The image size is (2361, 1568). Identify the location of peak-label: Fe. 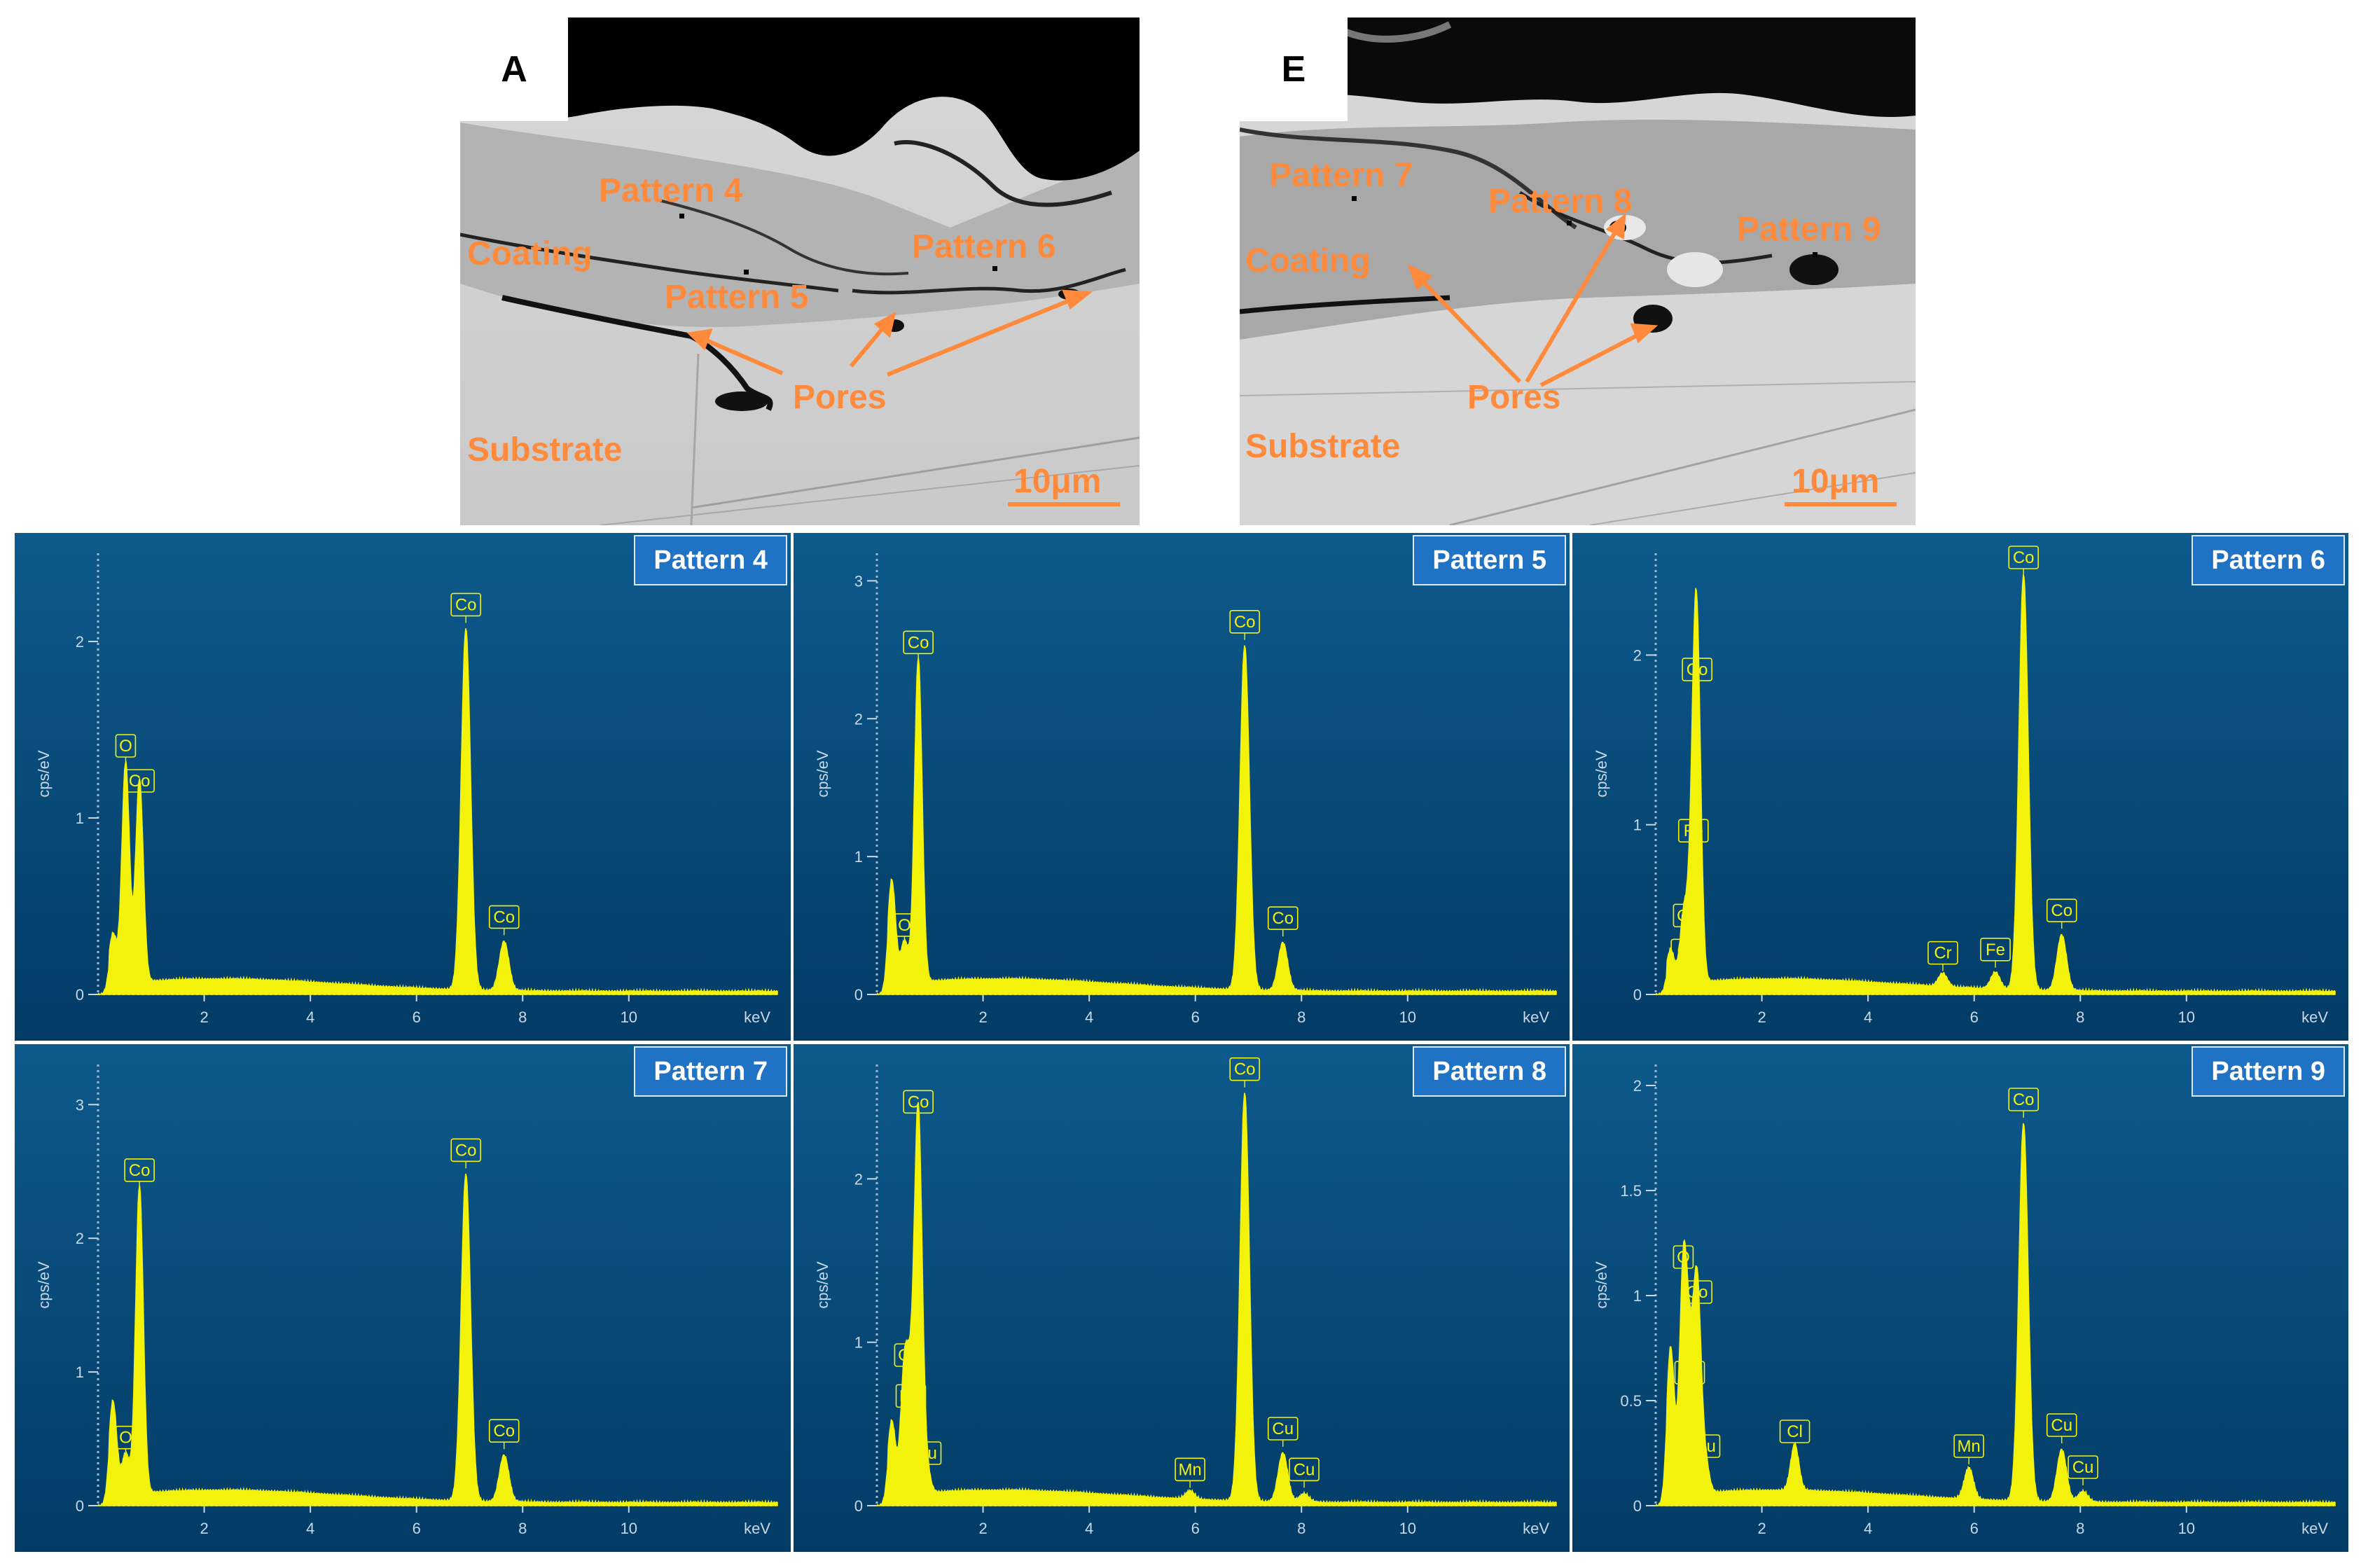
(1693, 834).